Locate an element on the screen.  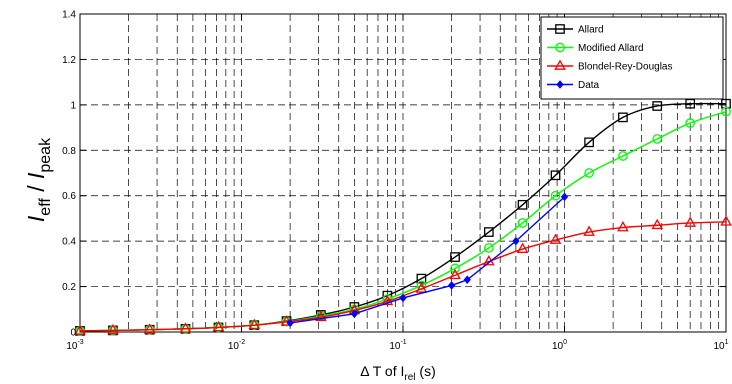
y-tick-label: 1 is located at coordinates (73, 105).